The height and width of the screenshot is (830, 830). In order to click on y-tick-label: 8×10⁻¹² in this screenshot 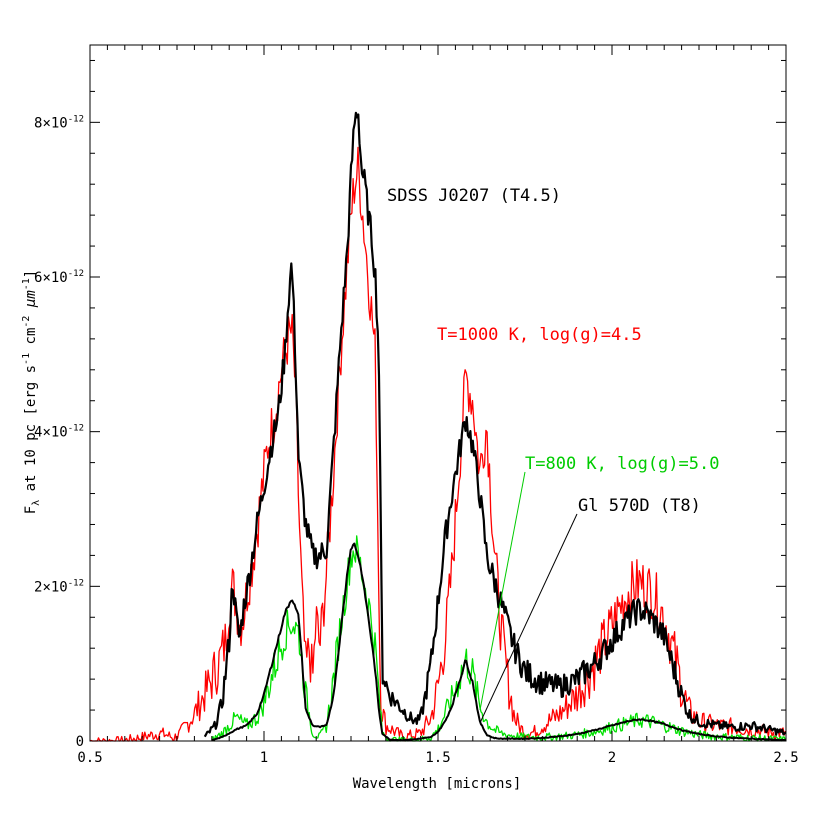, I will do `click(59, 122)`.